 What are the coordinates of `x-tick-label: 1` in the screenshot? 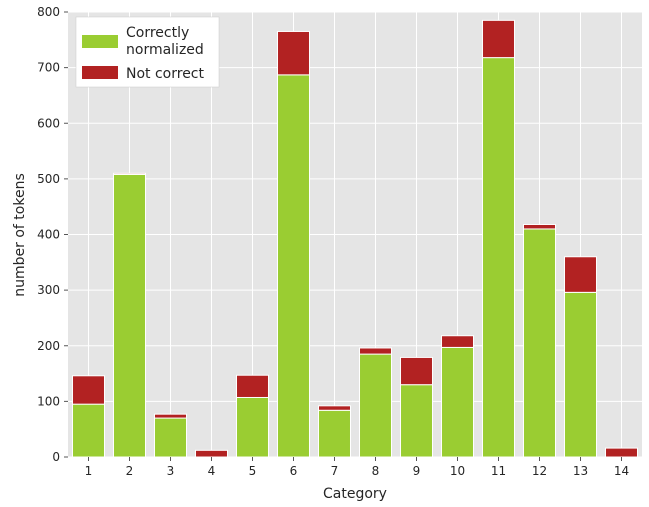 It's located at (89, 471).